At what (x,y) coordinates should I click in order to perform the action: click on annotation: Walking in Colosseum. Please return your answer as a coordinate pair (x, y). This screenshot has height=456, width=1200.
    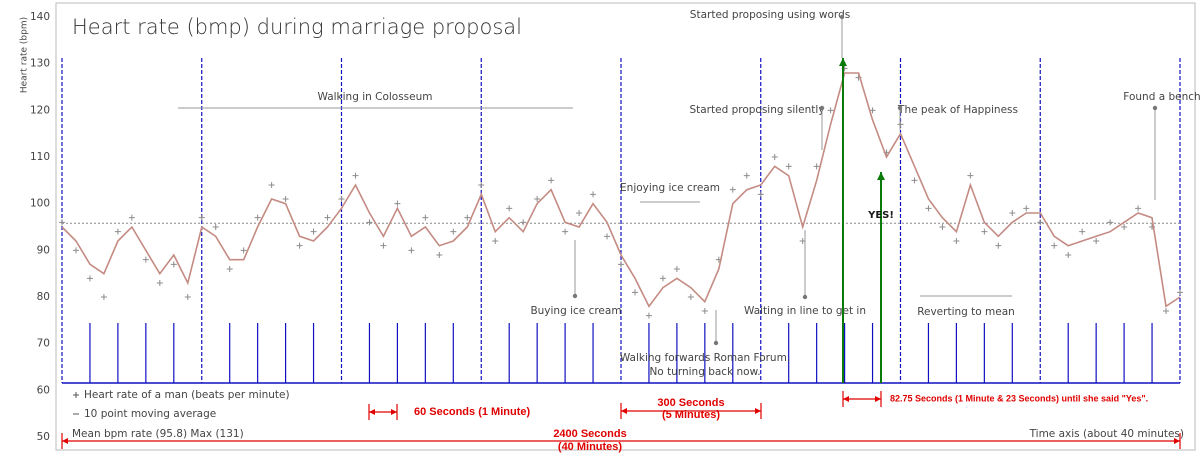
    Looking at the image, I should click on (374, 97).